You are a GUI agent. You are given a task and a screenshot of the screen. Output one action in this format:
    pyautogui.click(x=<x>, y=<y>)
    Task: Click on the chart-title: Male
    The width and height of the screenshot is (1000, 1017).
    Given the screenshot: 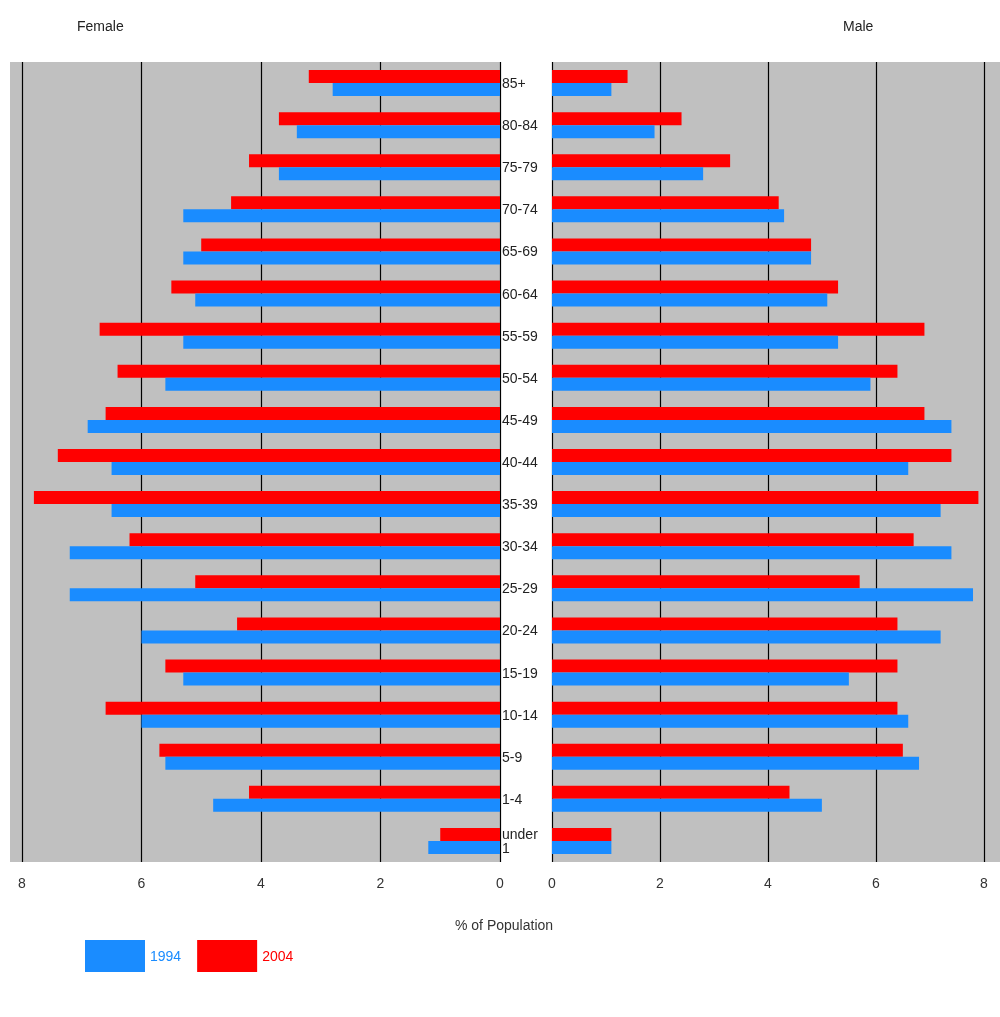 What is the action you would take?
    pyautogui.click(x=858, y=26)
    